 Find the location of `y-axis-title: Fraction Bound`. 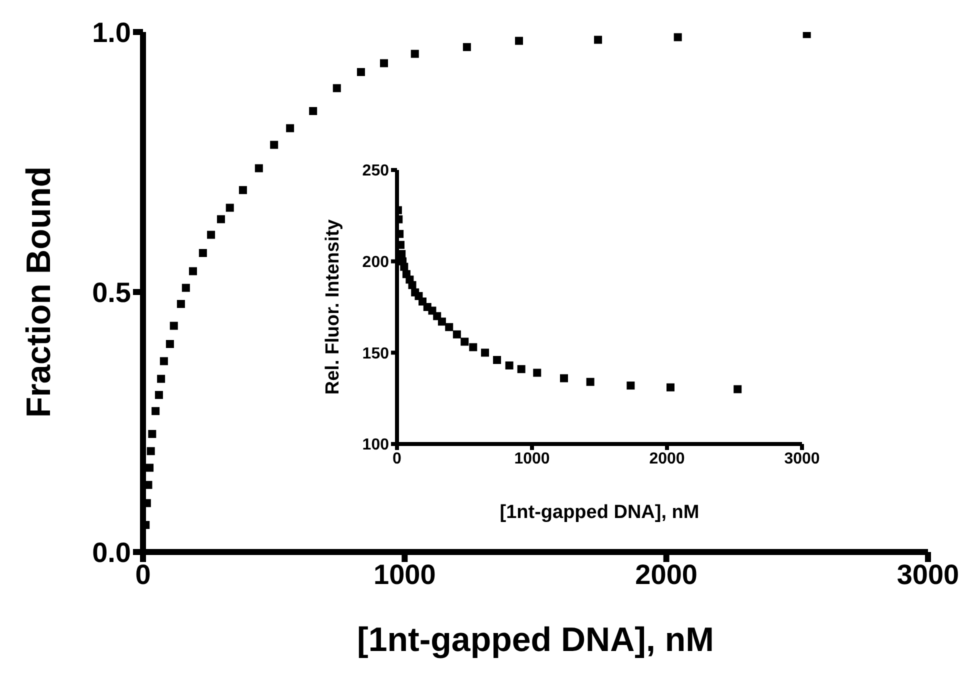

y-axis-title: Fraction Bound is located at coordinates (39, 292).